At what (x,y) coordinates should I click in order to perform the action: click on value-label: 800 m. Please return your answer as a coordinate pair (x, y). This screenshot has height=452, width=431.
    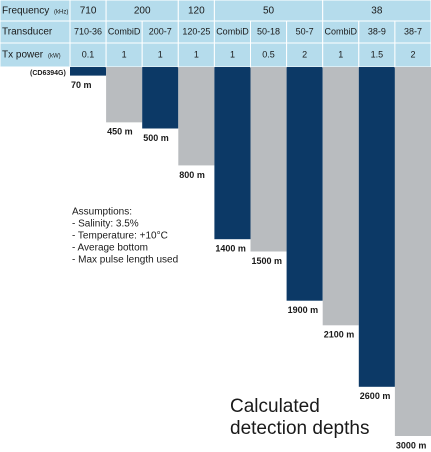
    Looking at the image, I should click on (192, 175).